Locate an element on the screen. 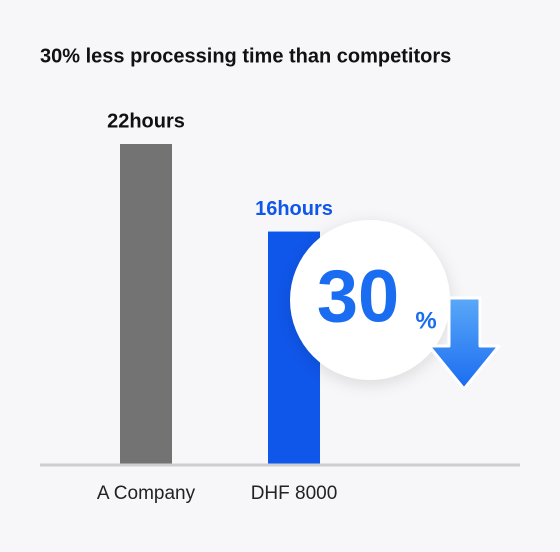 This screenshot has width=560, height=552. bar is located at coordinates (146, 304).